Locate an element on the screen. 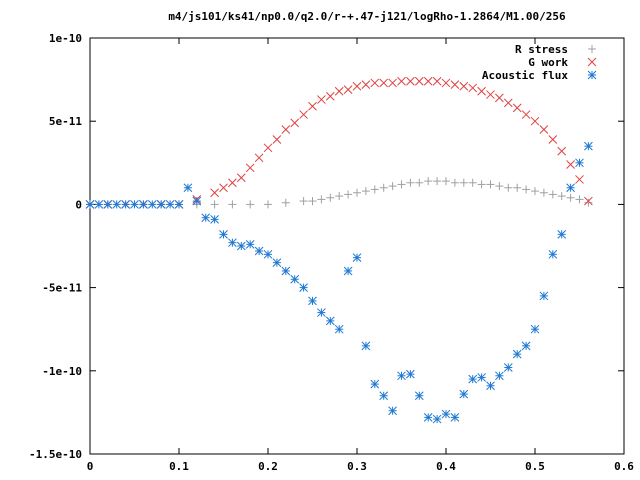 Image resolution: width=640 pixels, height=480 pixels. x-tick-label: 0.3 is located at coordinates (357, 466).